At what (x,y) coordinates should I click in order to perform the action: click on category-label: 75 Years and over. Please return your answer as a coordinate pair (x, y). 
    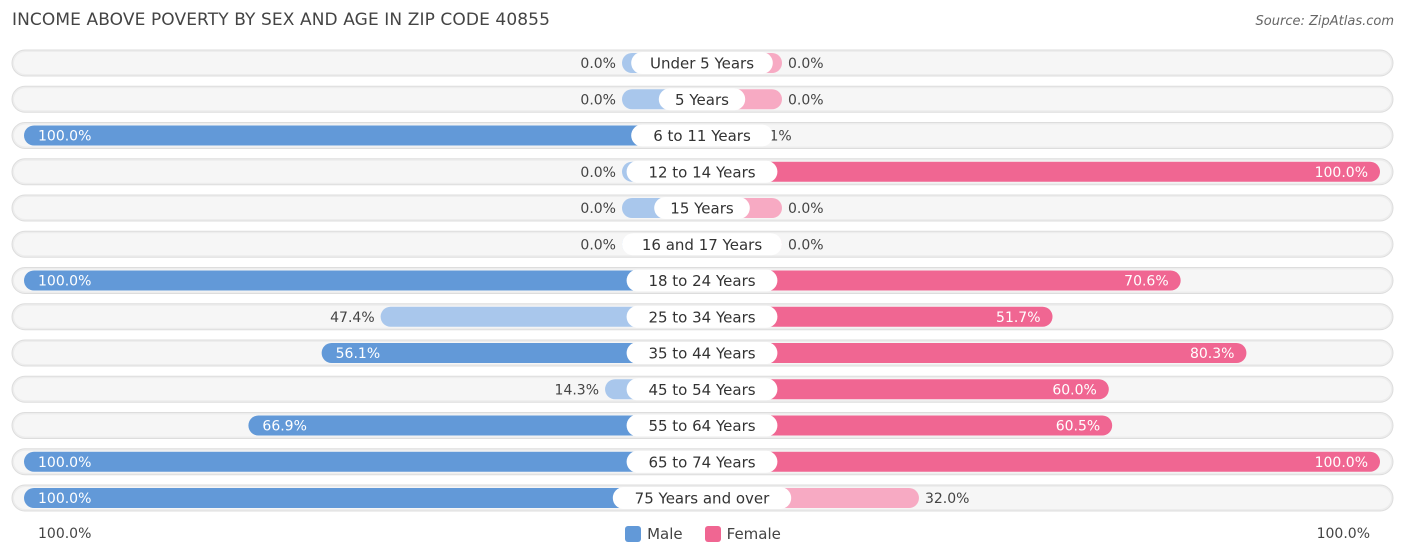
    Looking at the image, I should click on (702, 499).